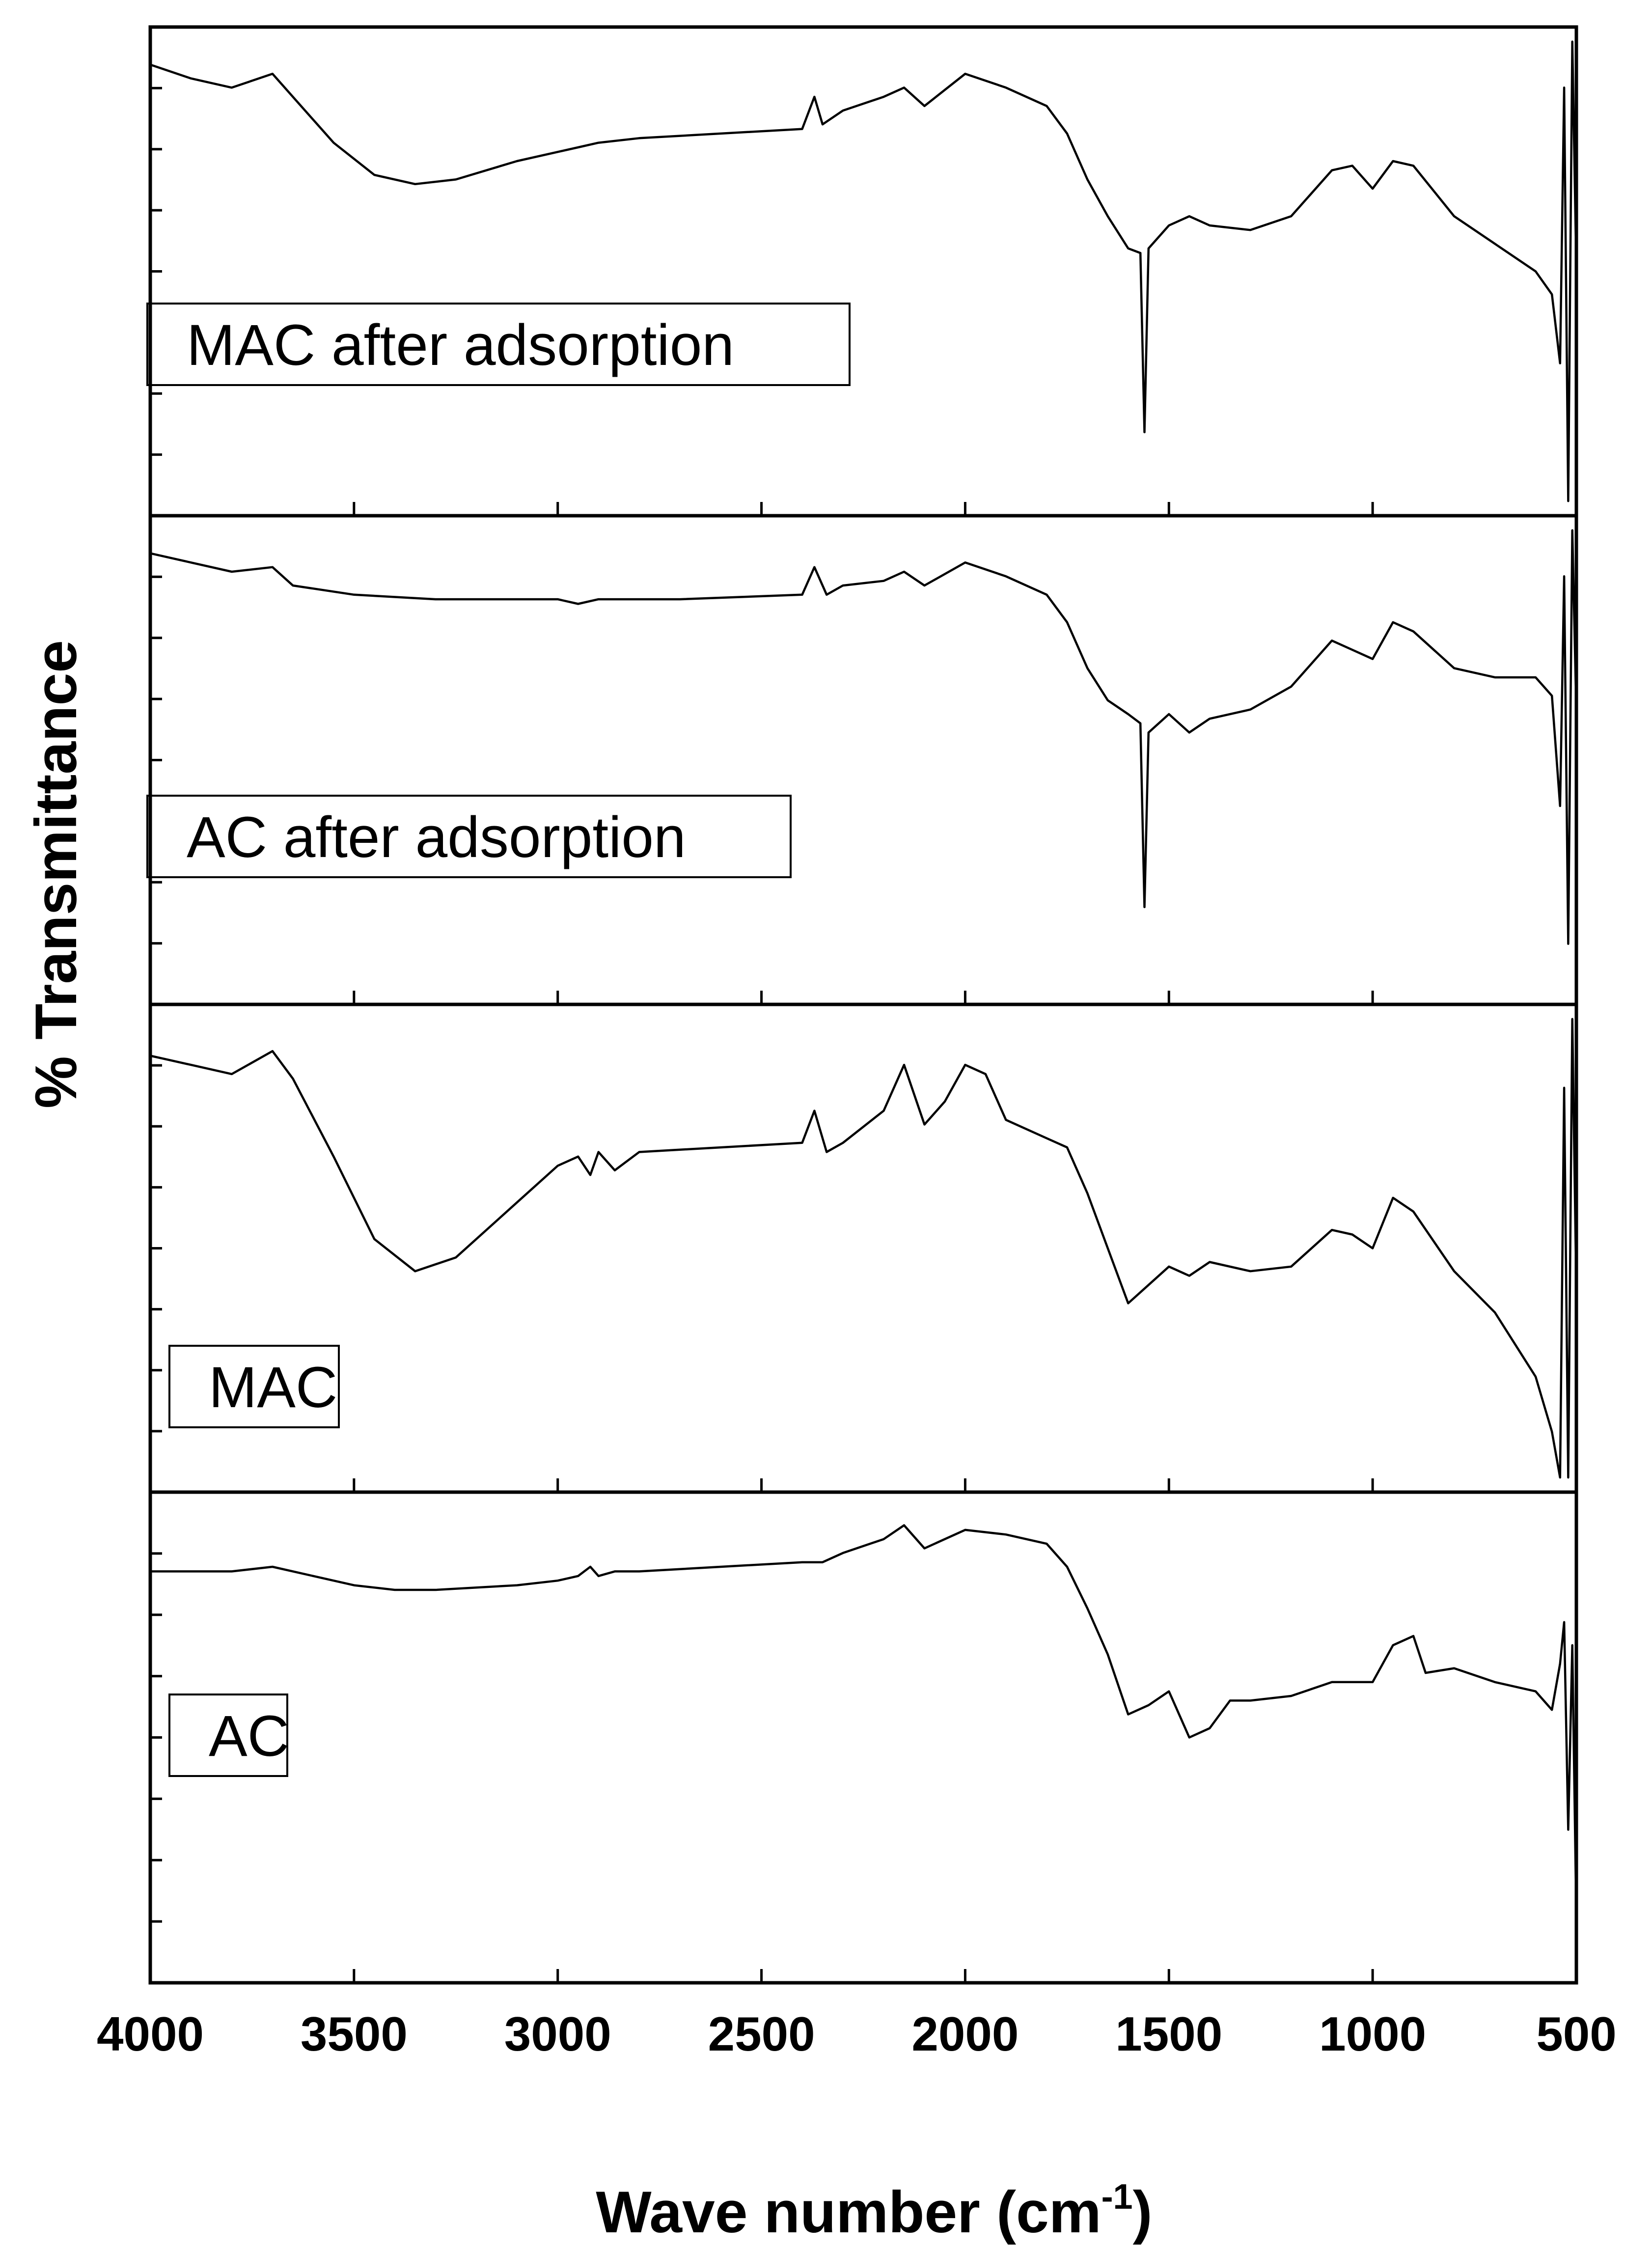  Describe the element at coordinates (1117, 2197) in the screenshot. I see `x-axis-title-superscript: -1` at that location.